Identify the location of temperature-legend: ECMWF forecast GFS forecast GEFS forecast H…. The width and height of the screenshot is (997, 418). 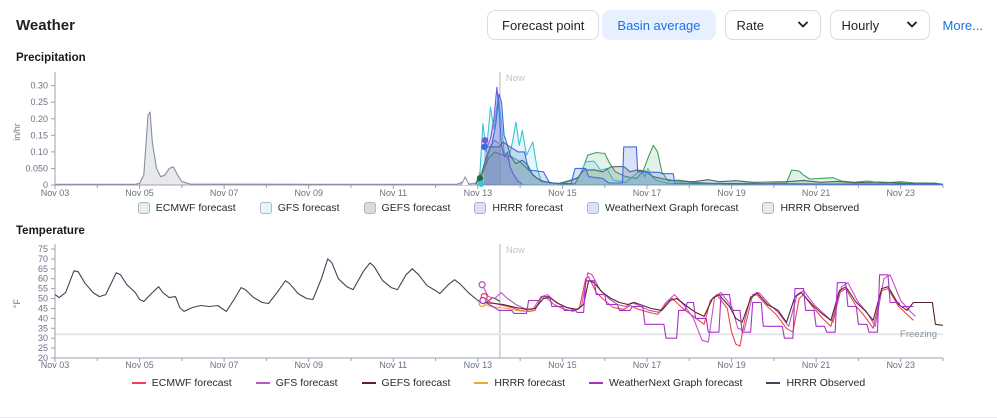
(498, 383).